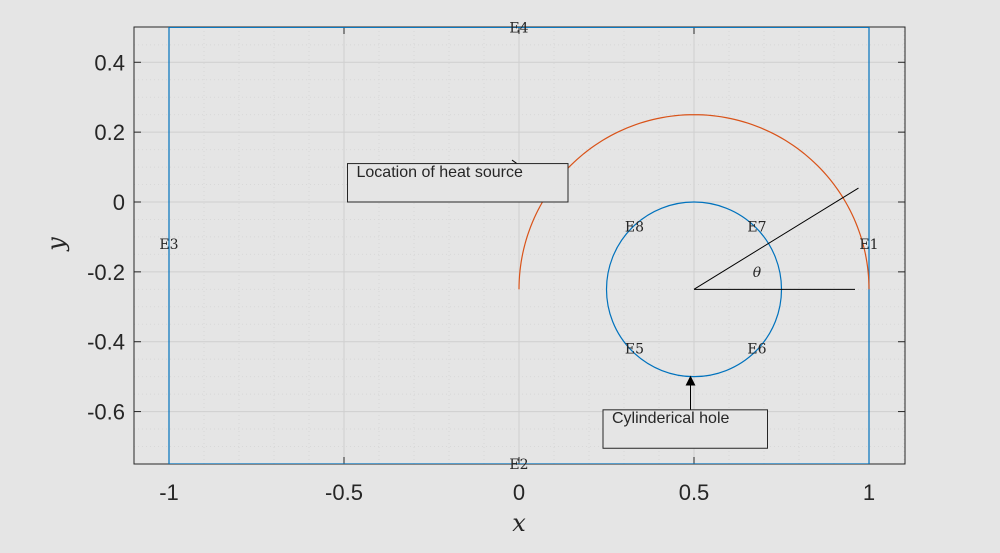 This screenshot has height=553, width=1000. What do you see at coordinates (56, 244) in the screenshot?
I see `y-axis-label: y` at bounding box center [56, 244].